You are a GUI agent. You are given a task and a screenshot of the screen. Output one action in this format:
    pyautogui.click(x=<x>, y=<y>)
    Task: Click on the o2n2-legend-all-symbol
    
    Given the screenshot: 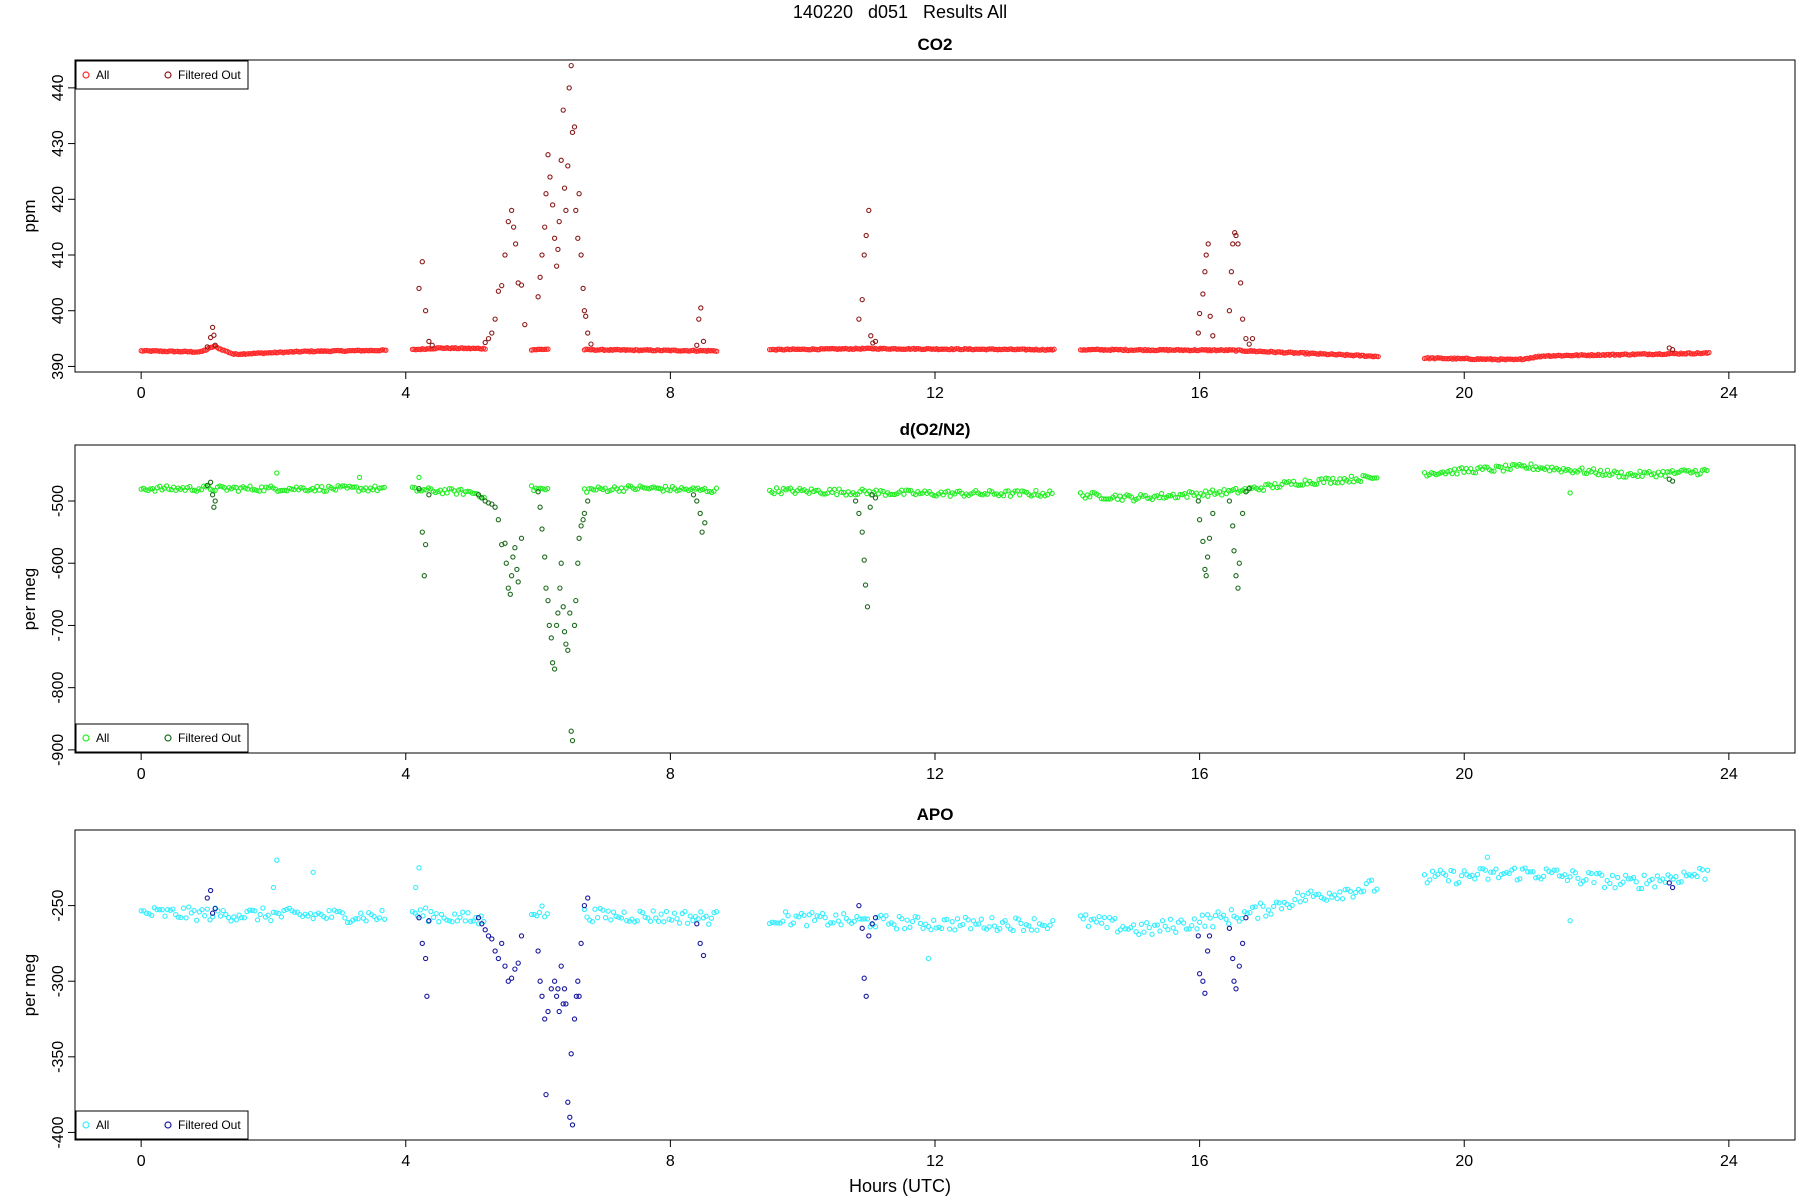 What is the action you would take?
    pyautogui.click(x=86, y=738)
    